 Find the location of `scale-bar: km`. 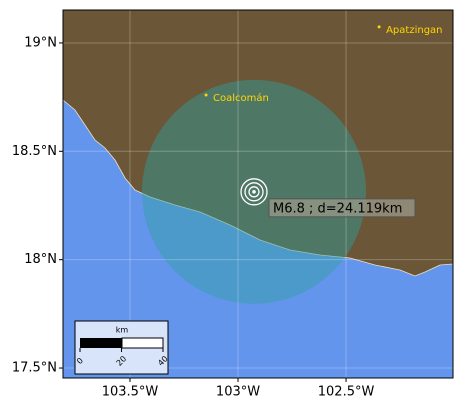

scale-bar: km is located at coordinates (121, 347).